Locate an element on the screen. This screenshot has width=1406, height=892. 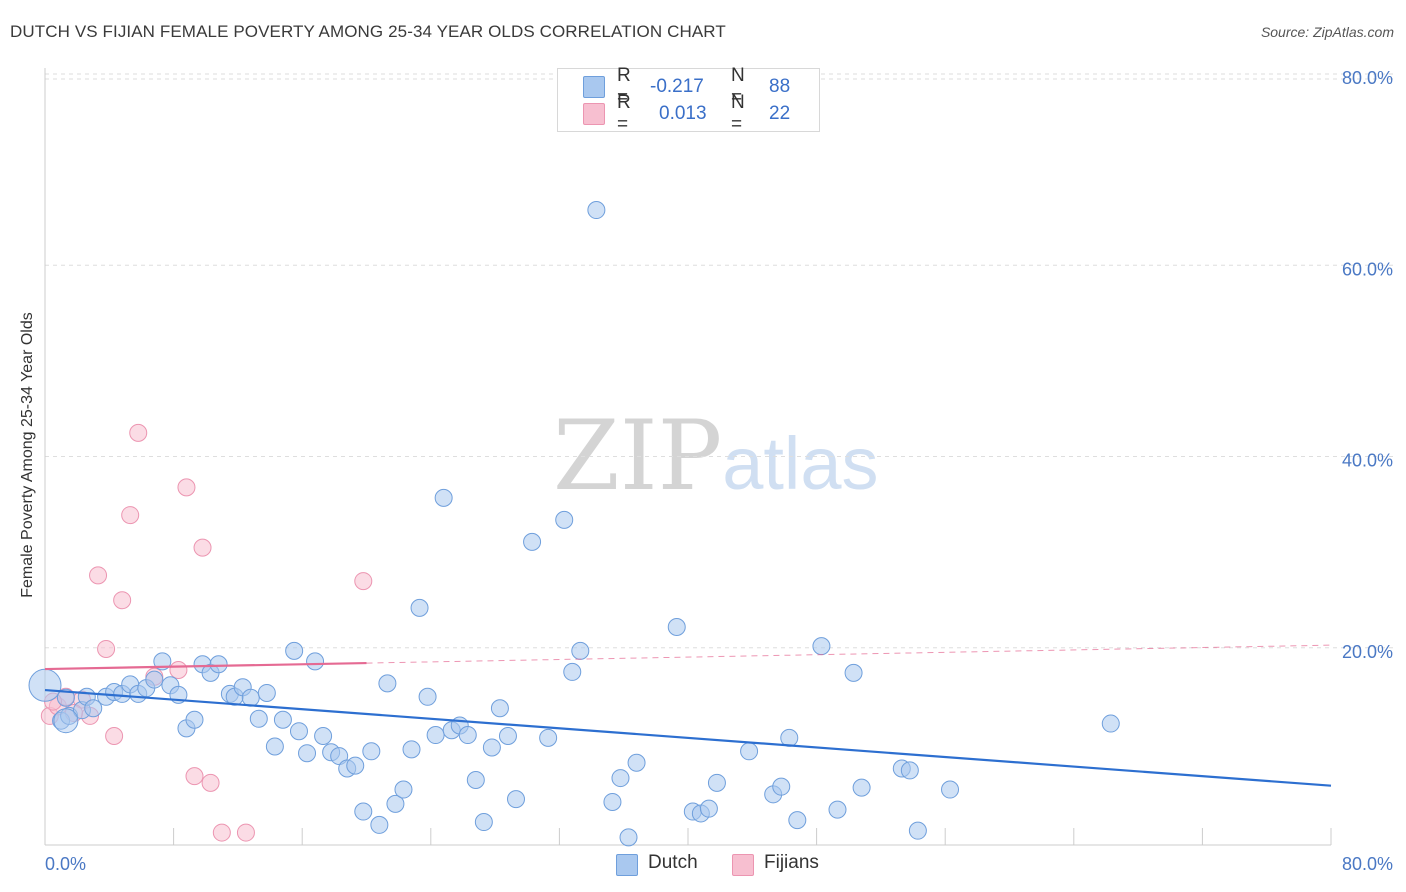
dutch-swatch is located at coordinates (594, 87).